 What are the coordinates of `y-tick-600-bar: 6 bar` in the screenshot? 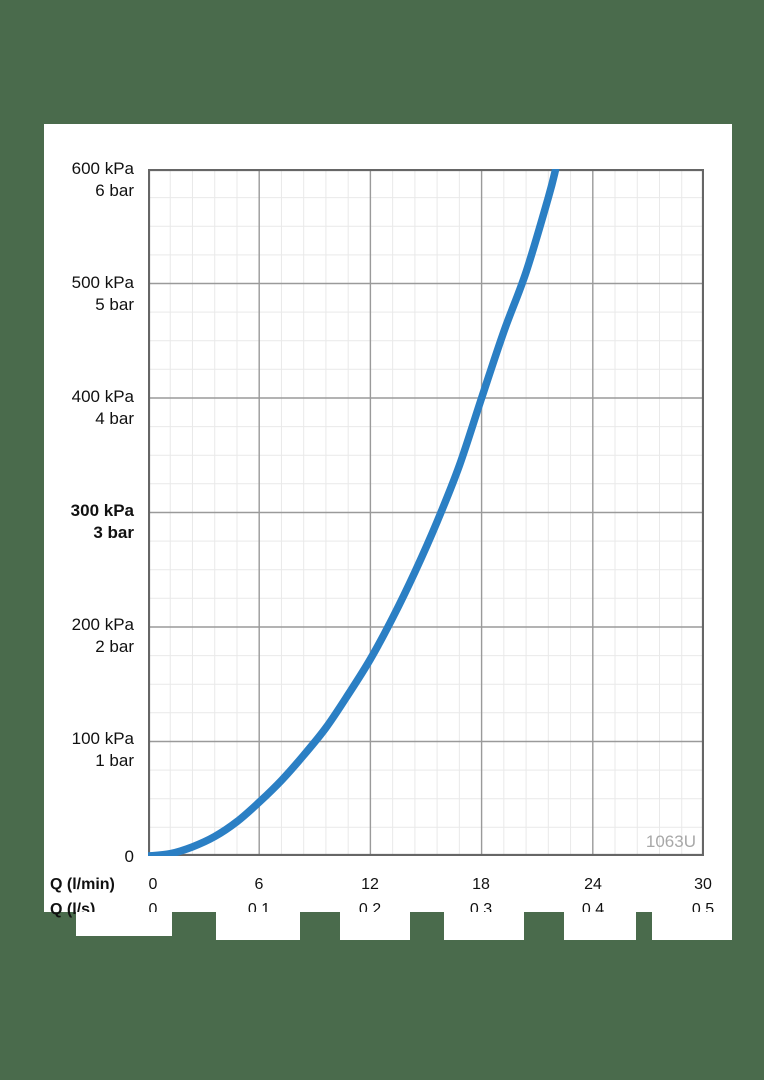 It's located at (114, 191).